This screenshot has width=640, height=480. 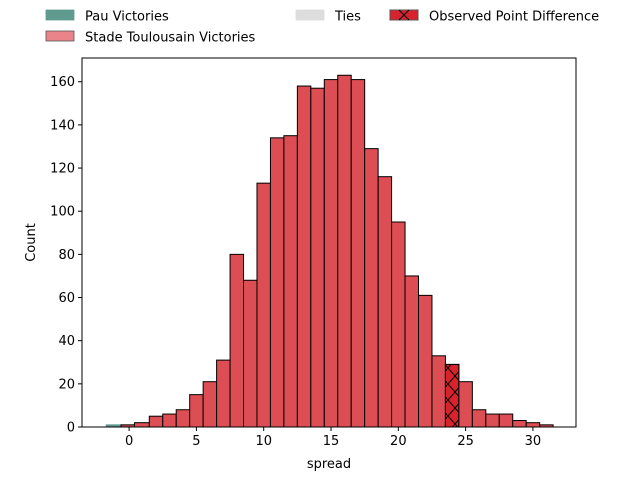 I want to click on y-tick-label: 60, so click(x=66, y=298).